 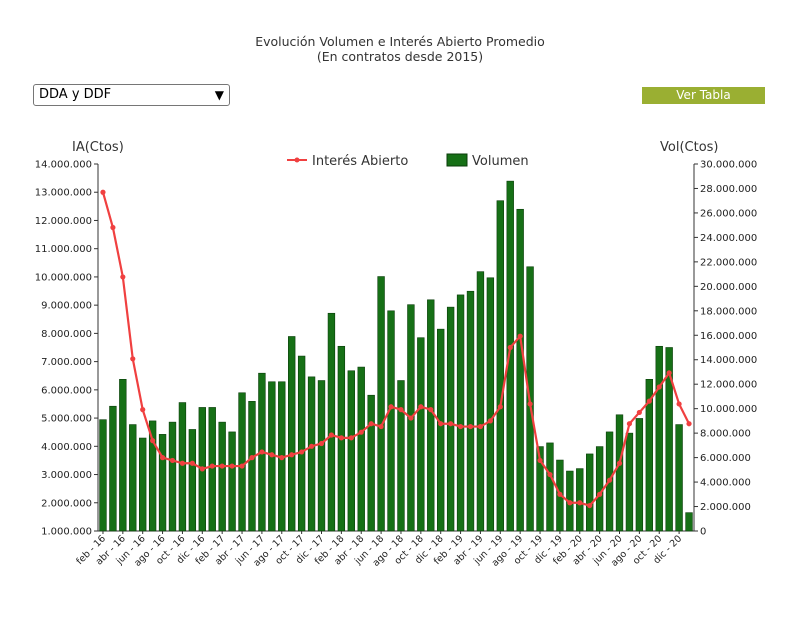 What do you see at coordinates (703, 95) in the screenshot?
I see `view-table-button: Ver Tabla` at bounding box center [703, 95].